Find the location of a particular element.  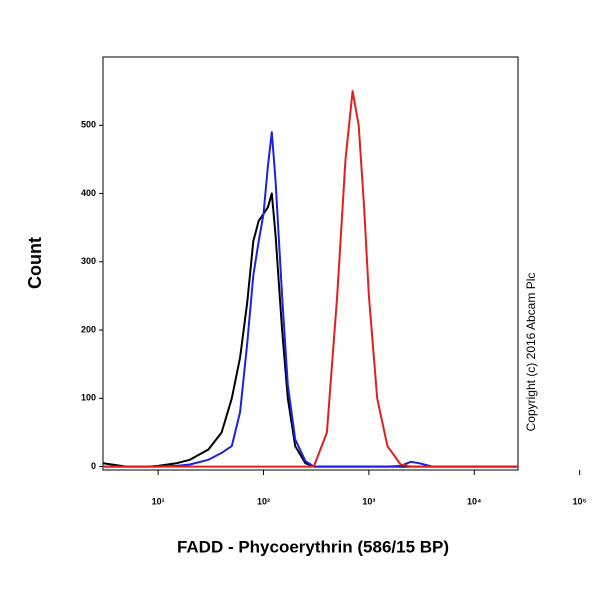

x-tick-label: 10⁵ is located at coordinates (580, 501).